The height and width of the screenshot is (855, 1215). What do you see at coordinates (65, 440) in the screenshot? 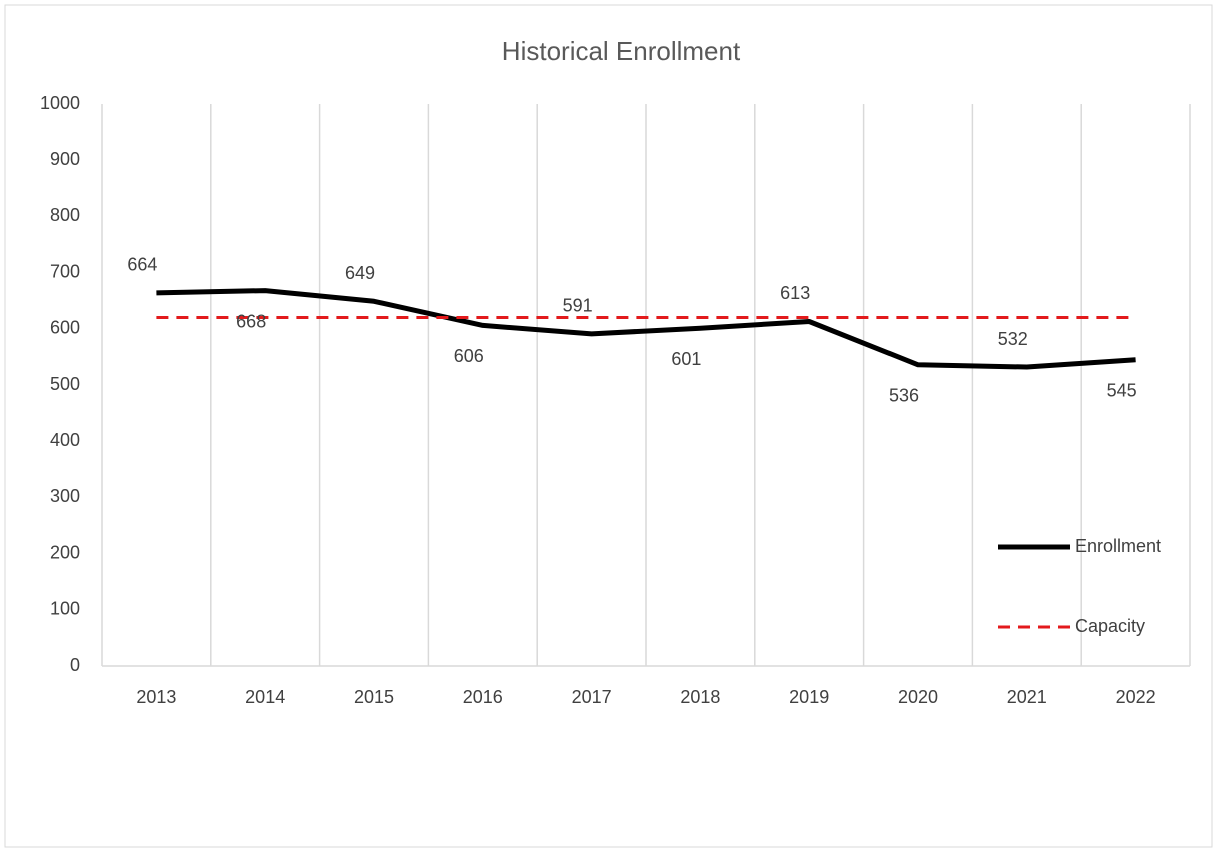
I see `y-tick-label: 400` at bounding box center [65, 440].